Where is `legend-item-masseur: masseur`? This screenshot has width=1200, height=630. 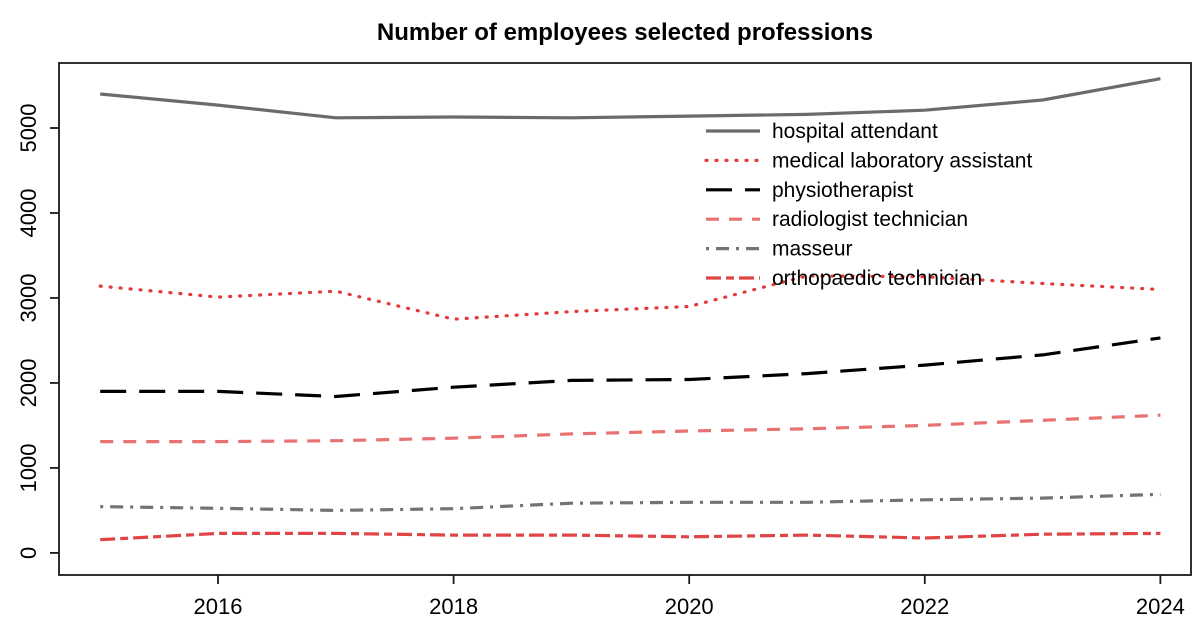 legend-item-masseur: masseur is located at coordinates (779, 249).